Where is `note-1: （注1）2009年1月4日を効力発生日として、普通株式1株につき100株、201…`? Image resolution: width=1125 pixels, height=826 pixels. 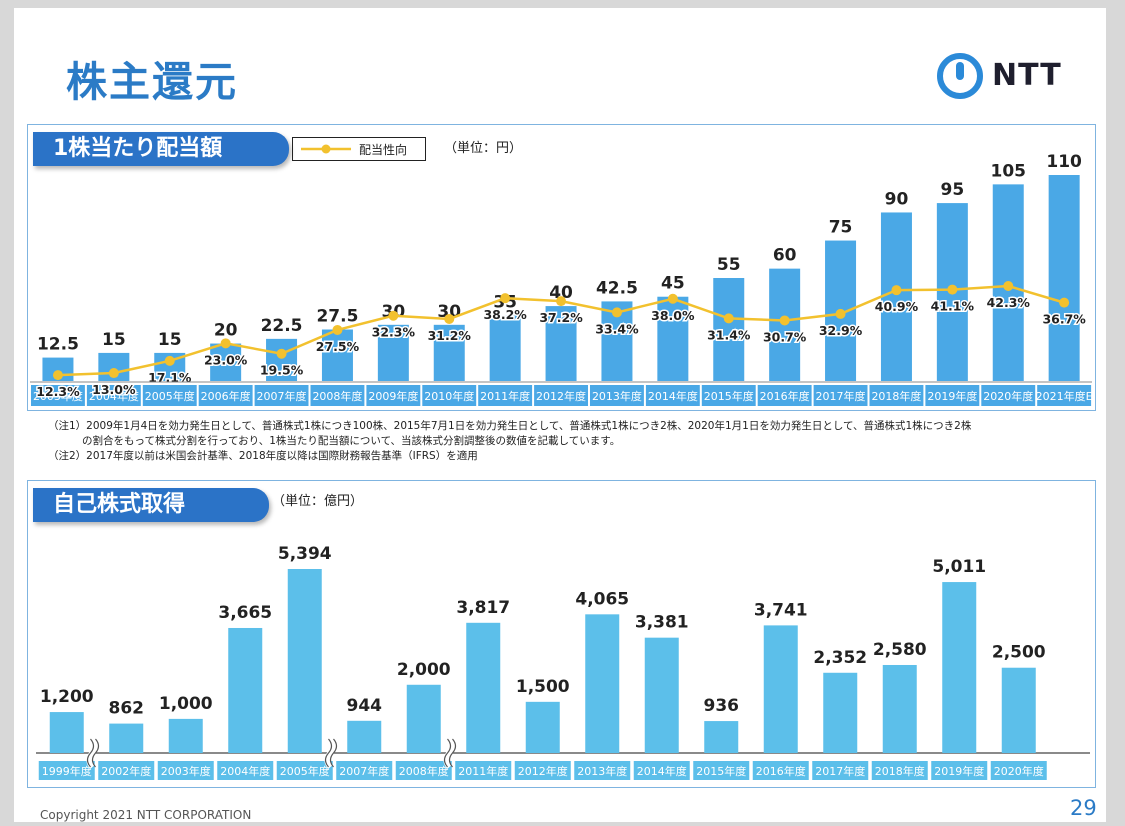 note-1: （注1）2009年1月4日を効力発生日として、普通株式1株につき100株、201… is located at coordinates (510, 426).